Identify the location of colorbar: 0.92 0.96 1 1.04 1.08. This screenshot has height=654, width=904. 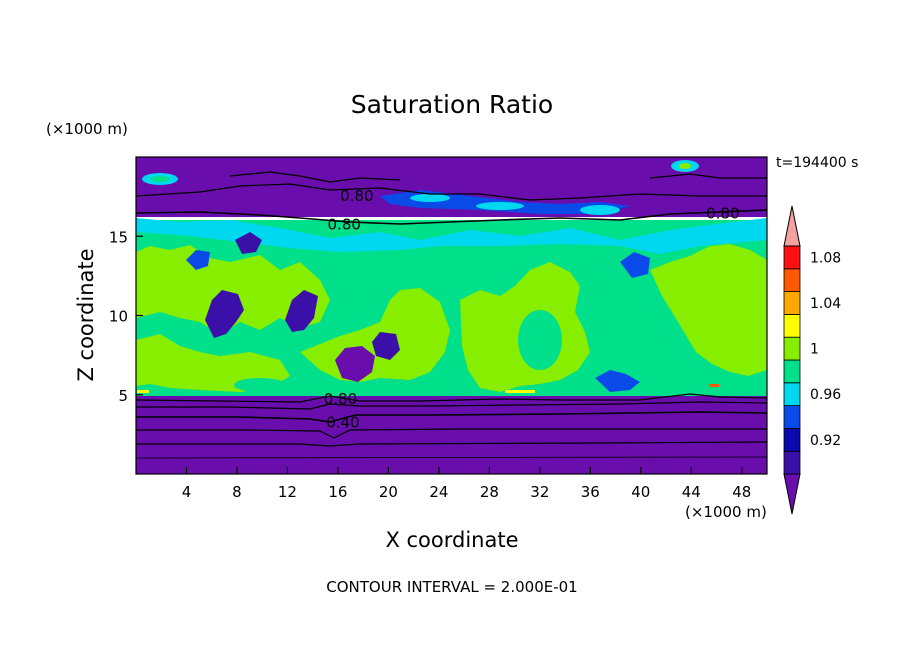
(812, 360).